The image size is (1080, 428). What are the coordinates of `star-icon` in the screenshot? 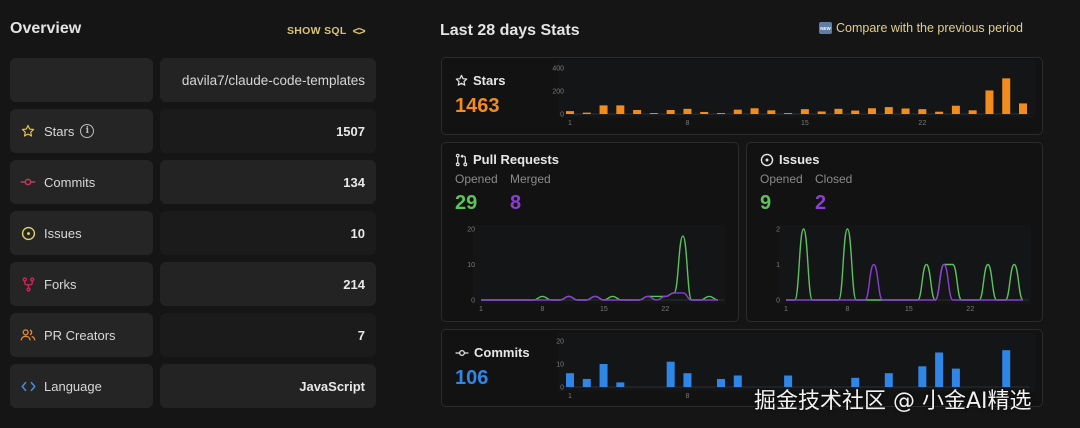 It's located at (28, 131).